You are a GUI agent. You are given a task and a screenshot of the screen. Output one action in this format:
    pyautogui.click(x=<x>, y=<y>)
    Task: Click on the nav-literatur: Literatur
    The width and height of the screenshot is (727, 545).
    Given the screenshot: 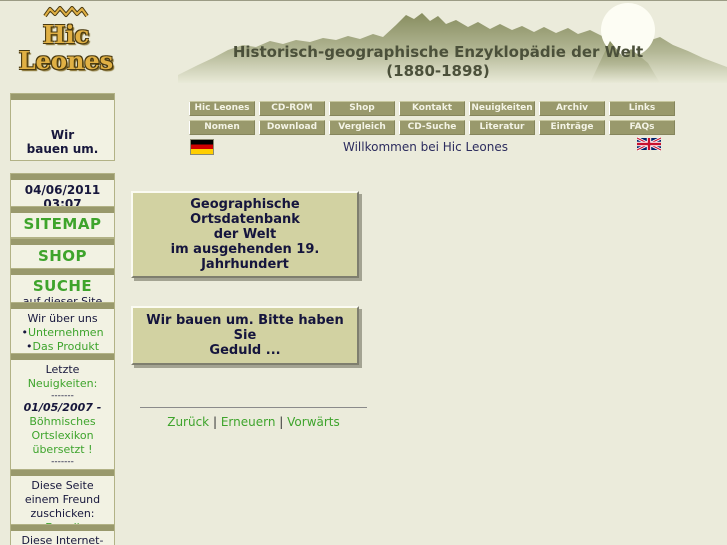 What is the action you would take?
    pyautogui.click(x=502, y=127)
    